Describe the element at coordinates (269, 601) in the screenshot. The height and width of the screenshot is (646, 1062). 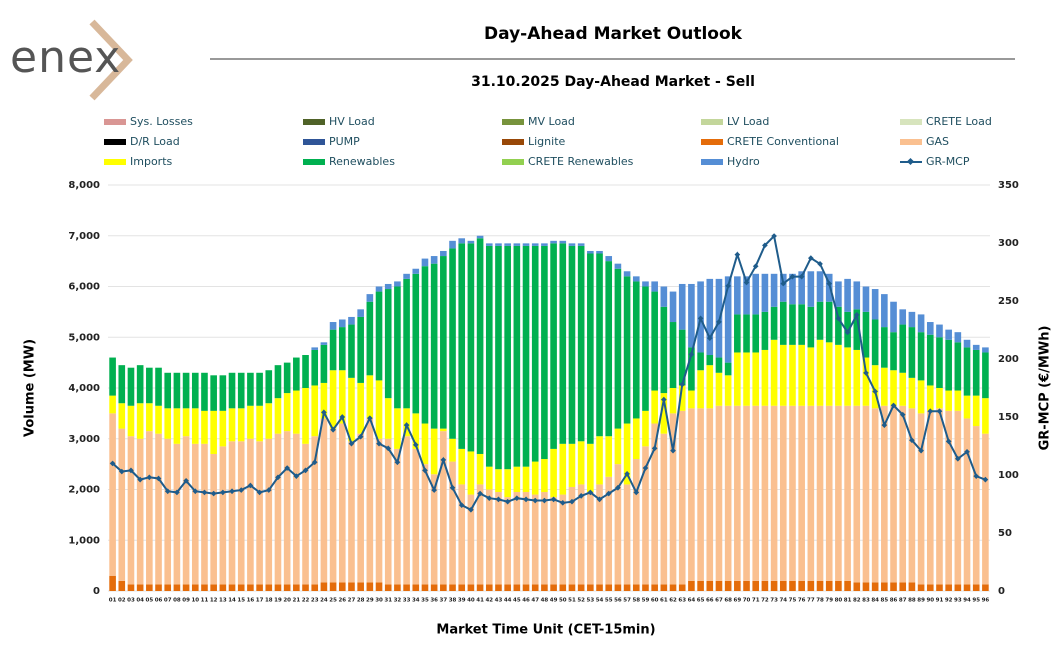
I see `x-tick-label: 18` at that location.